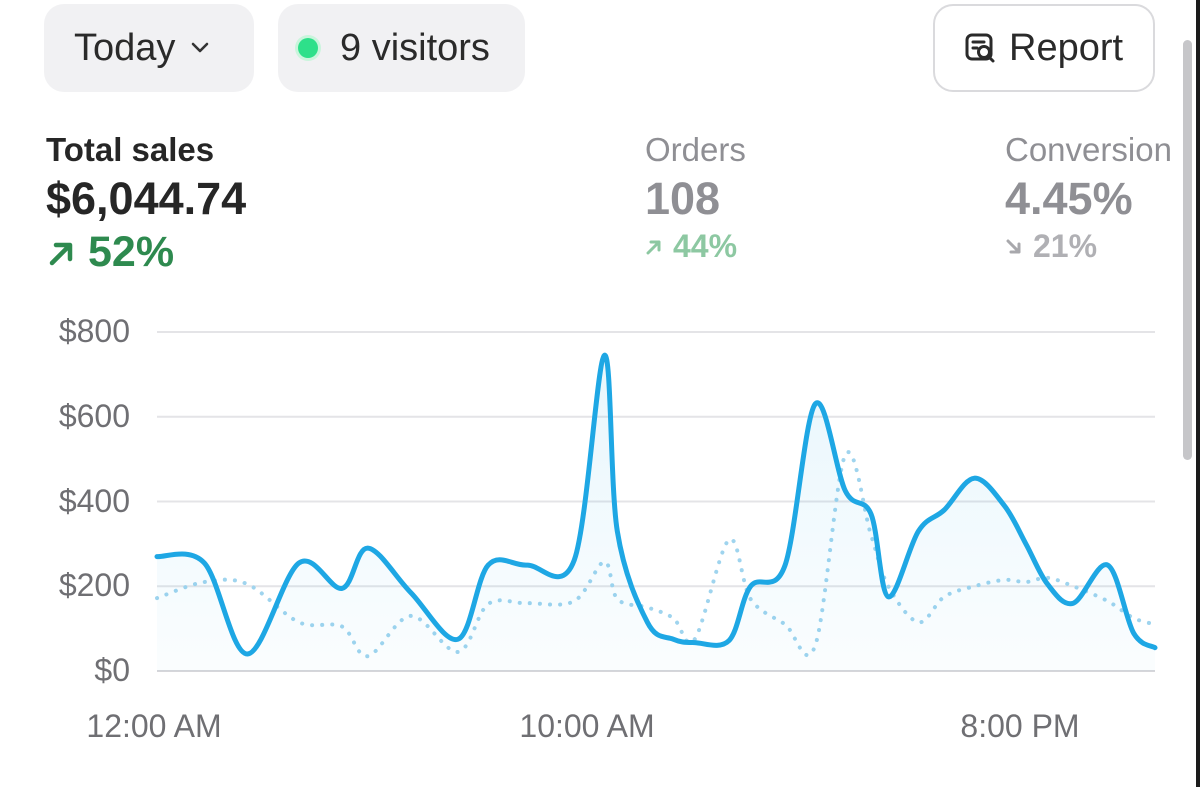 Image resolution: width=1200 pixels, height=787 pixels. Describe the element at coordinates (131, 252) in the screenshot. I see `metric-change-value: 52%` at that location.